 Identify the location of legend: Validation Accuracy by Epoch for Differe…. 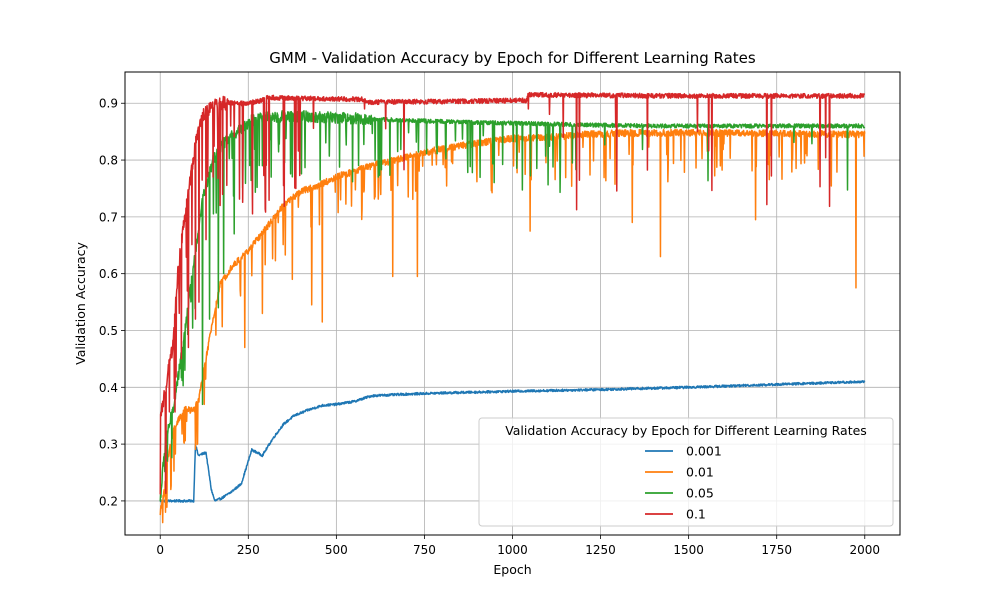
(686, 472).